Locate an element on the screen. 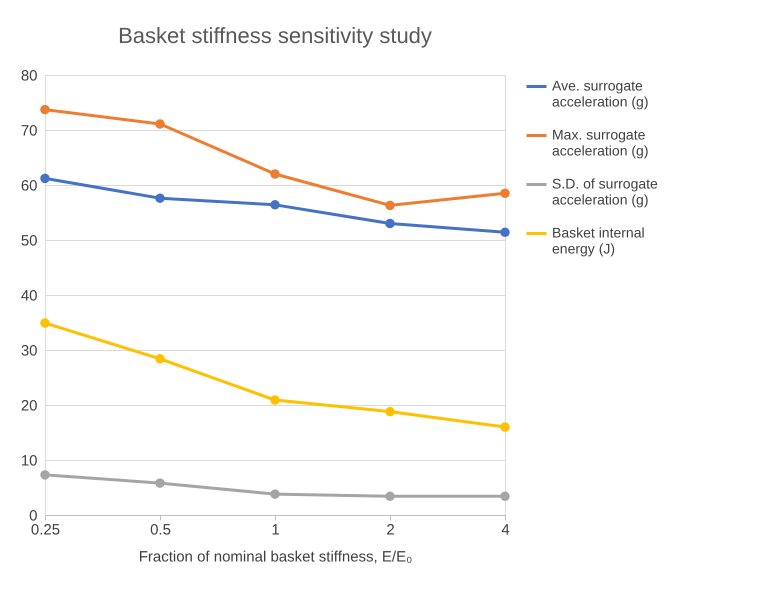  x-tick-label: 0.5 is located at coordinates (160, 530).